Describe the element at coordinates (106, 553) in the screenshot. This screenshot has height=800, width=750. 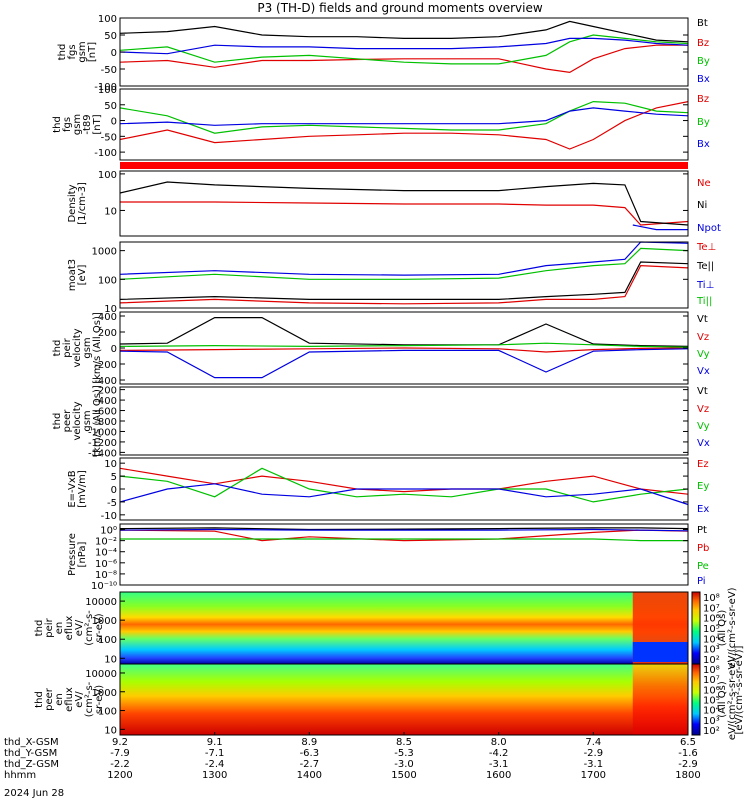
I see `y-tick-label: 10⁻⁴` at that location.